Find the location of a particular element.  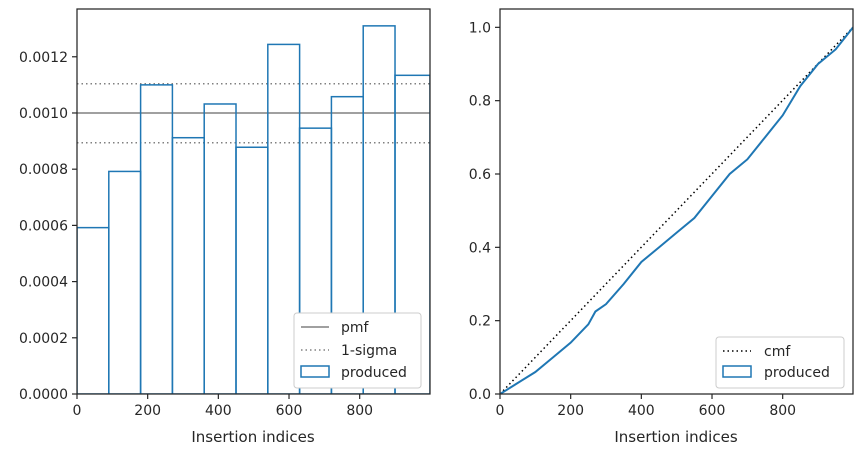

y-tick-label: 0.0010 is located at coordinates (43, 114).